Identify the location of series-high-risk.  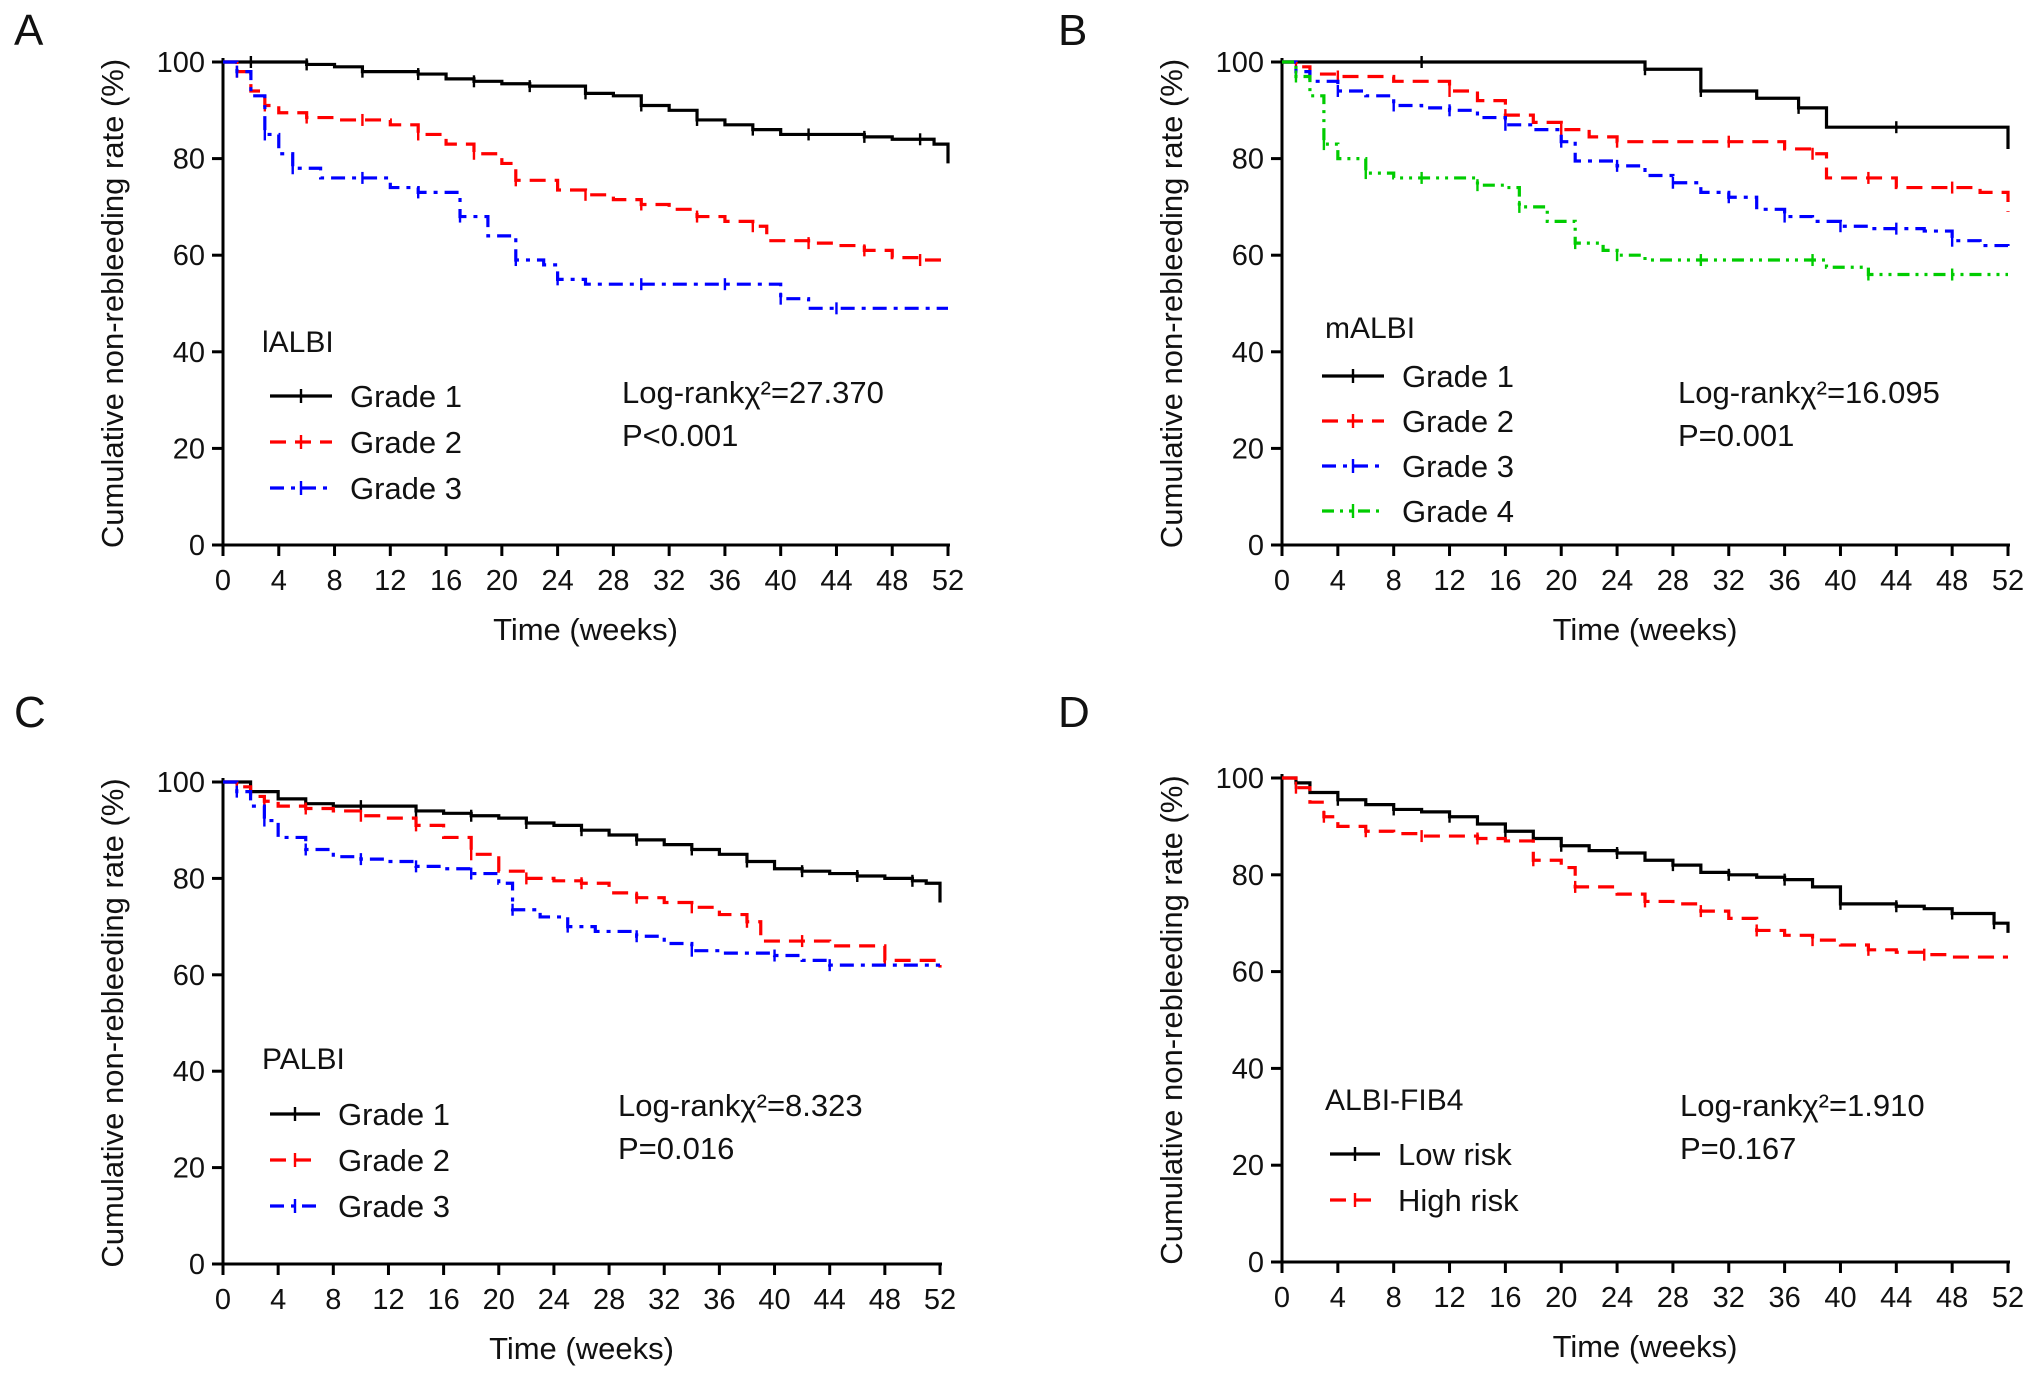
(1645, 868).